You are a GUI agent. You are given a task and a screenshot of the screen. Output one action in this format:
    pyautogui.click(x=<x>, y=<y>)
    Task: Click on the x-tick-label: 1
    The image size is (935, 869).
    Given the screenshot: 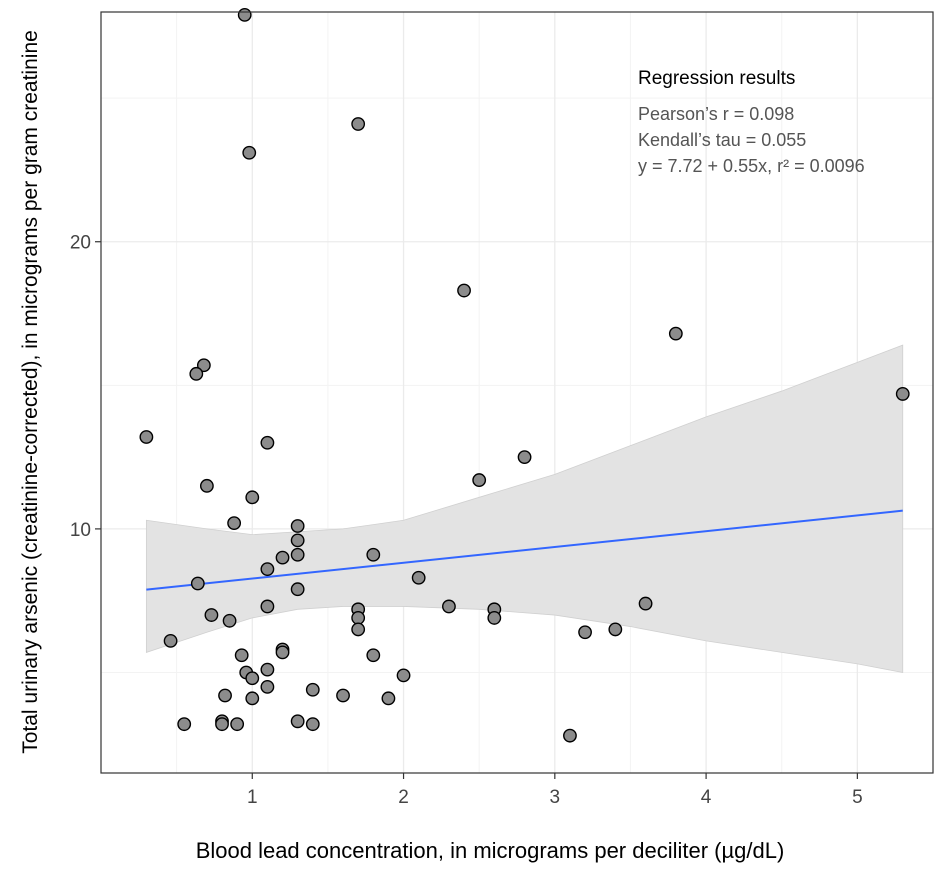 What is the action you would take?
    pyautogui.click(x=252, y=797)
    